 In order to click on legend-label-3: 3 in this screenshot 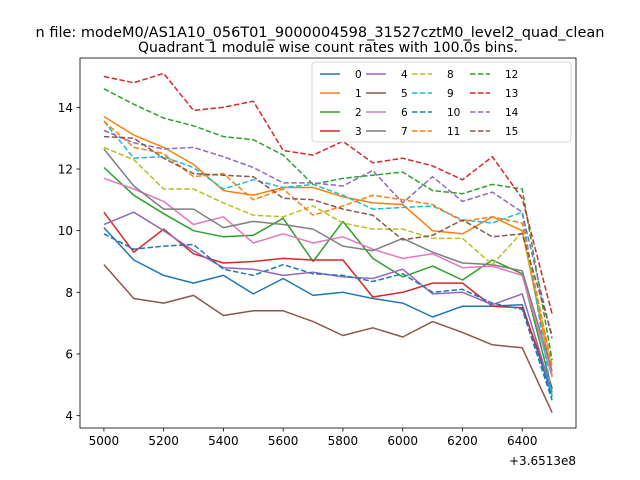, I will do `click(358, 132)`.